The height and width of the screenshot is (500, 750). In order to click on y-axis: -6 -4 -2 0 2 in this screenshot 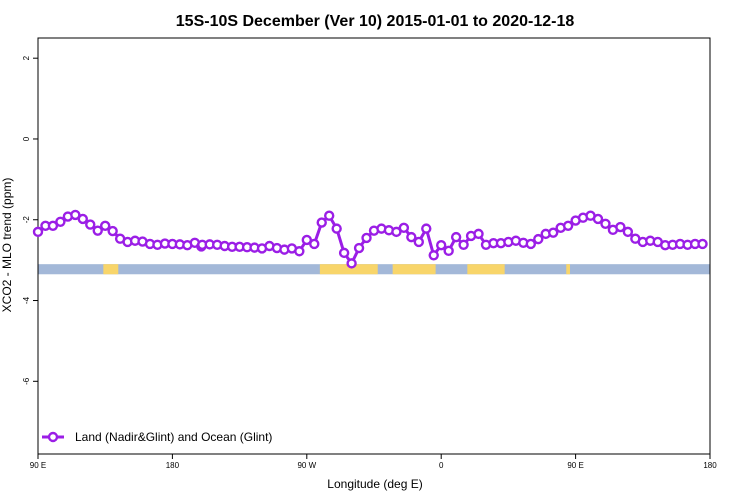, I will do `click(30, 220)`.